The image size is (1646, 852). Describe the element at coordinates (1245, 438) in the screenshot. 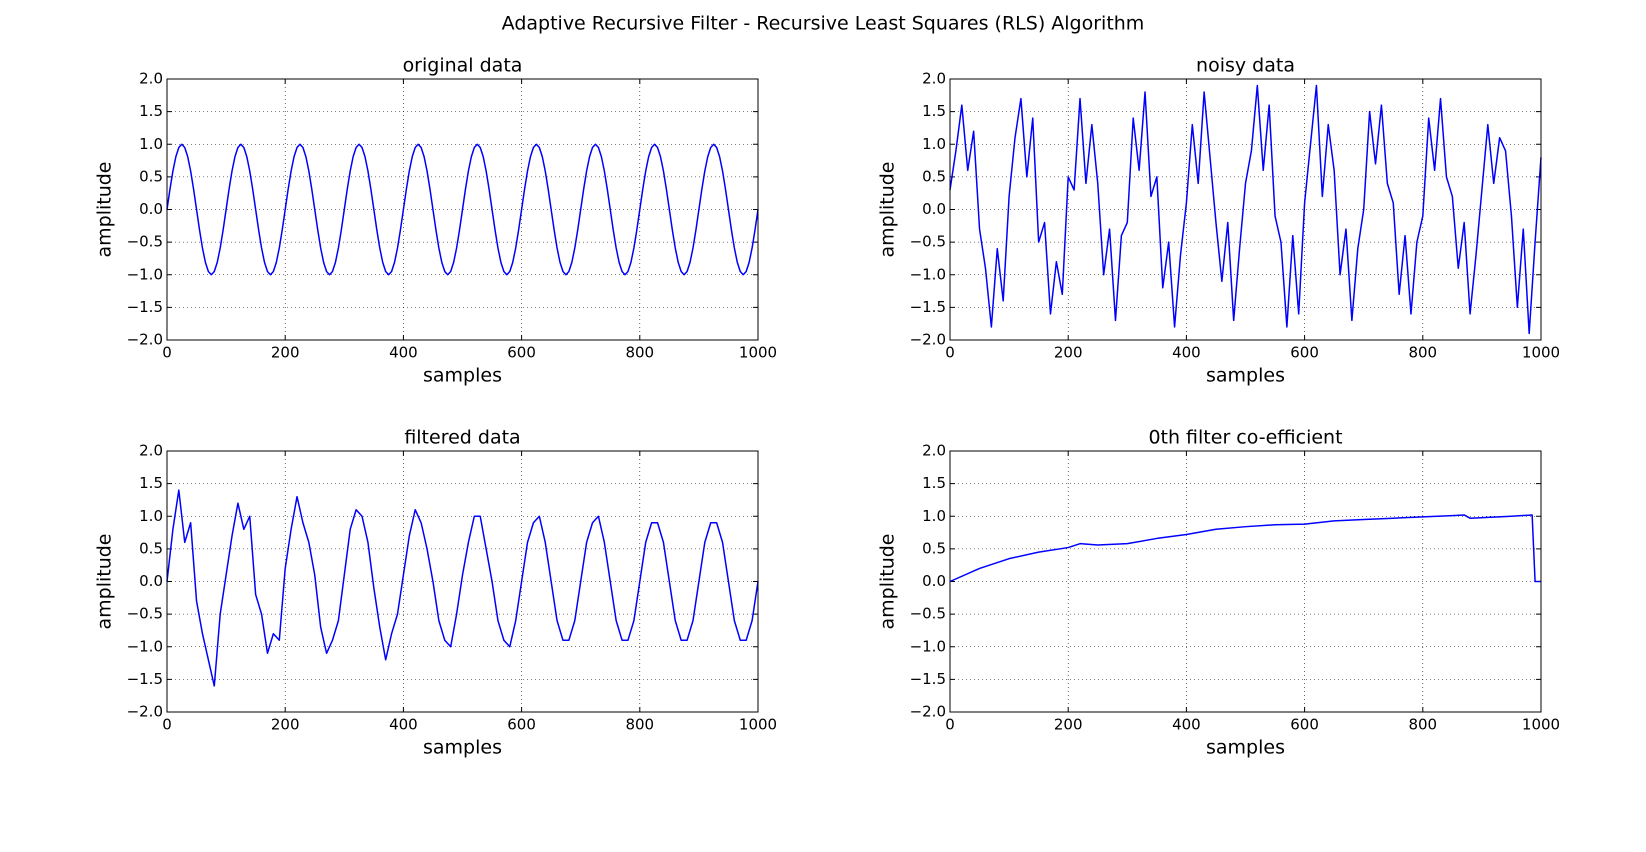

I see `subplot-title: 0th filter co-efficient` at that location.